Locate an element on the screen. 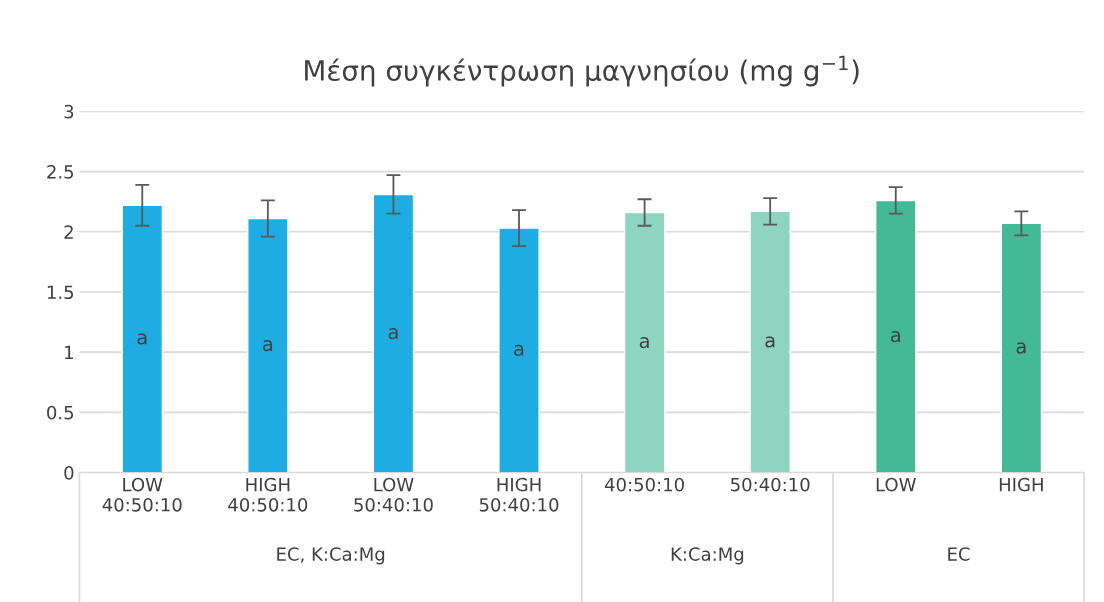  x-tick-label: LOW 40:50:10 is located at coordinates (142, 494).